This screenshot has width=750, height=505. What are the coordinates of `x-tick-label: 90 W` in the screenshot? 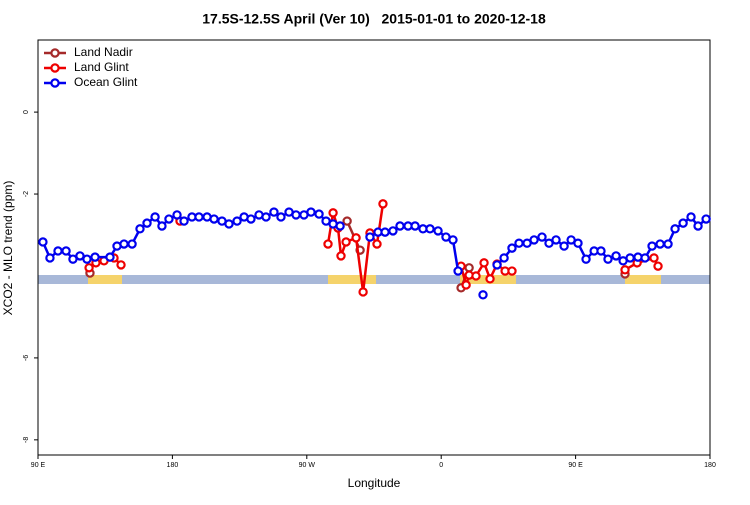 It's located at (307, 465).